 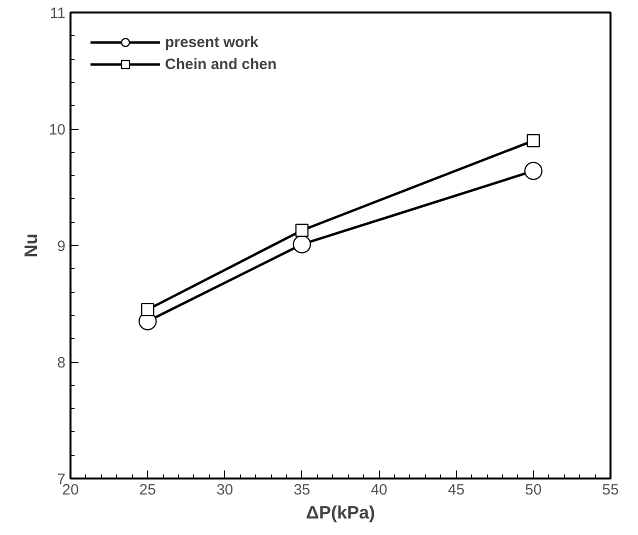 What do you see at coordinates (379, 490) in the screenshot?
I see `x-tick-label: 40` at bounding box center [379, 490].